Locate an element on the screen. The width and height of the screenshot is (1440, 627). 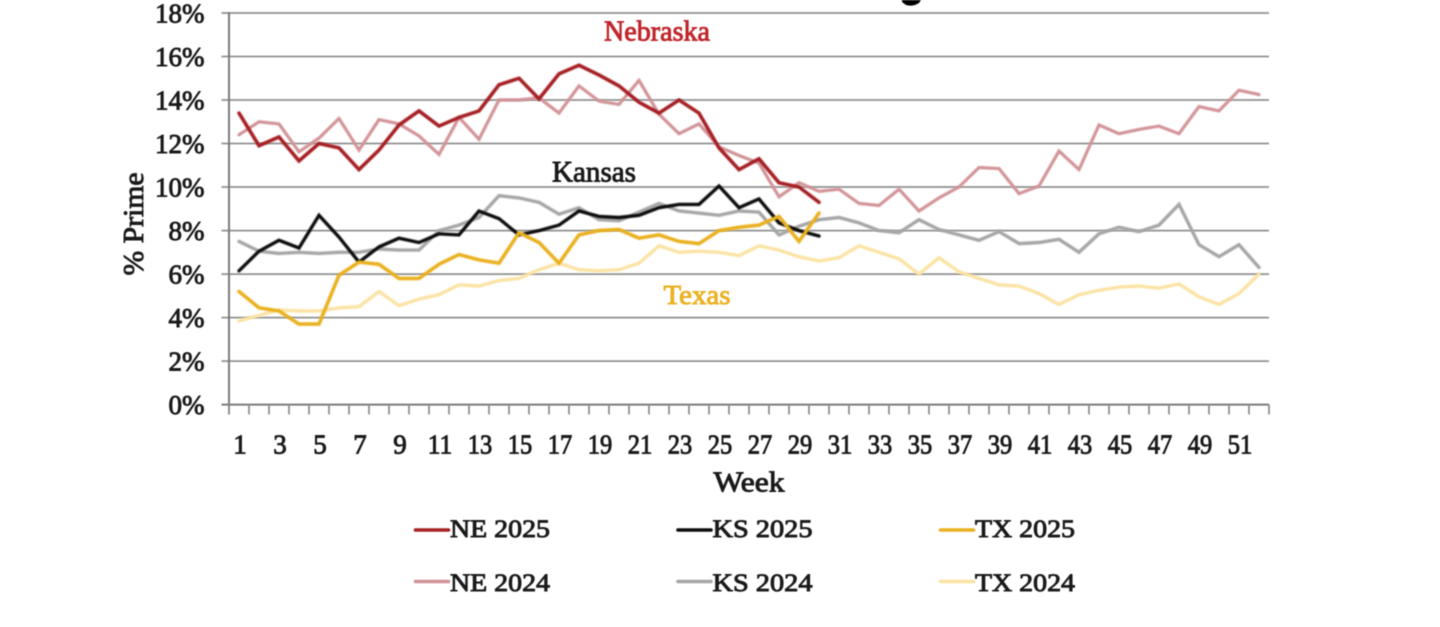
svg-text: 35 is located at coordinates (920, 445).